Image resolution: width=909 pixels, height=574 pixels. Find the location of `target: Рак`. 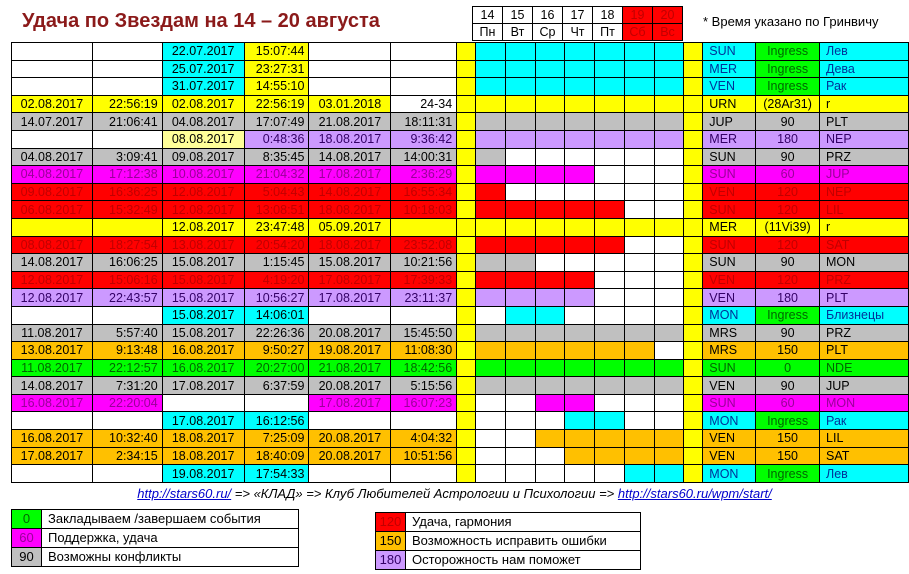

target: Рак is located at coordinates (864, 86).